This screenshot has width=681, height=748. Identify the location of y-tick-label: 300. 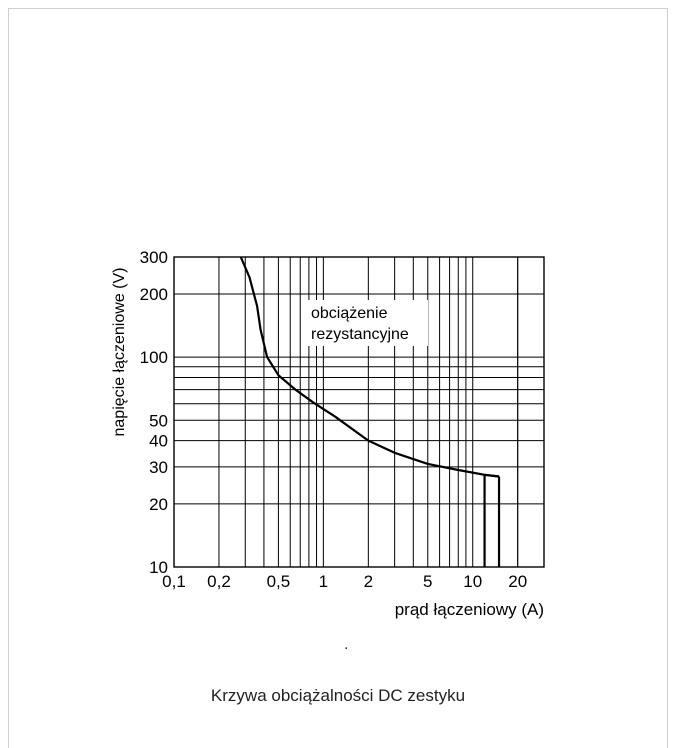
(154, 257).